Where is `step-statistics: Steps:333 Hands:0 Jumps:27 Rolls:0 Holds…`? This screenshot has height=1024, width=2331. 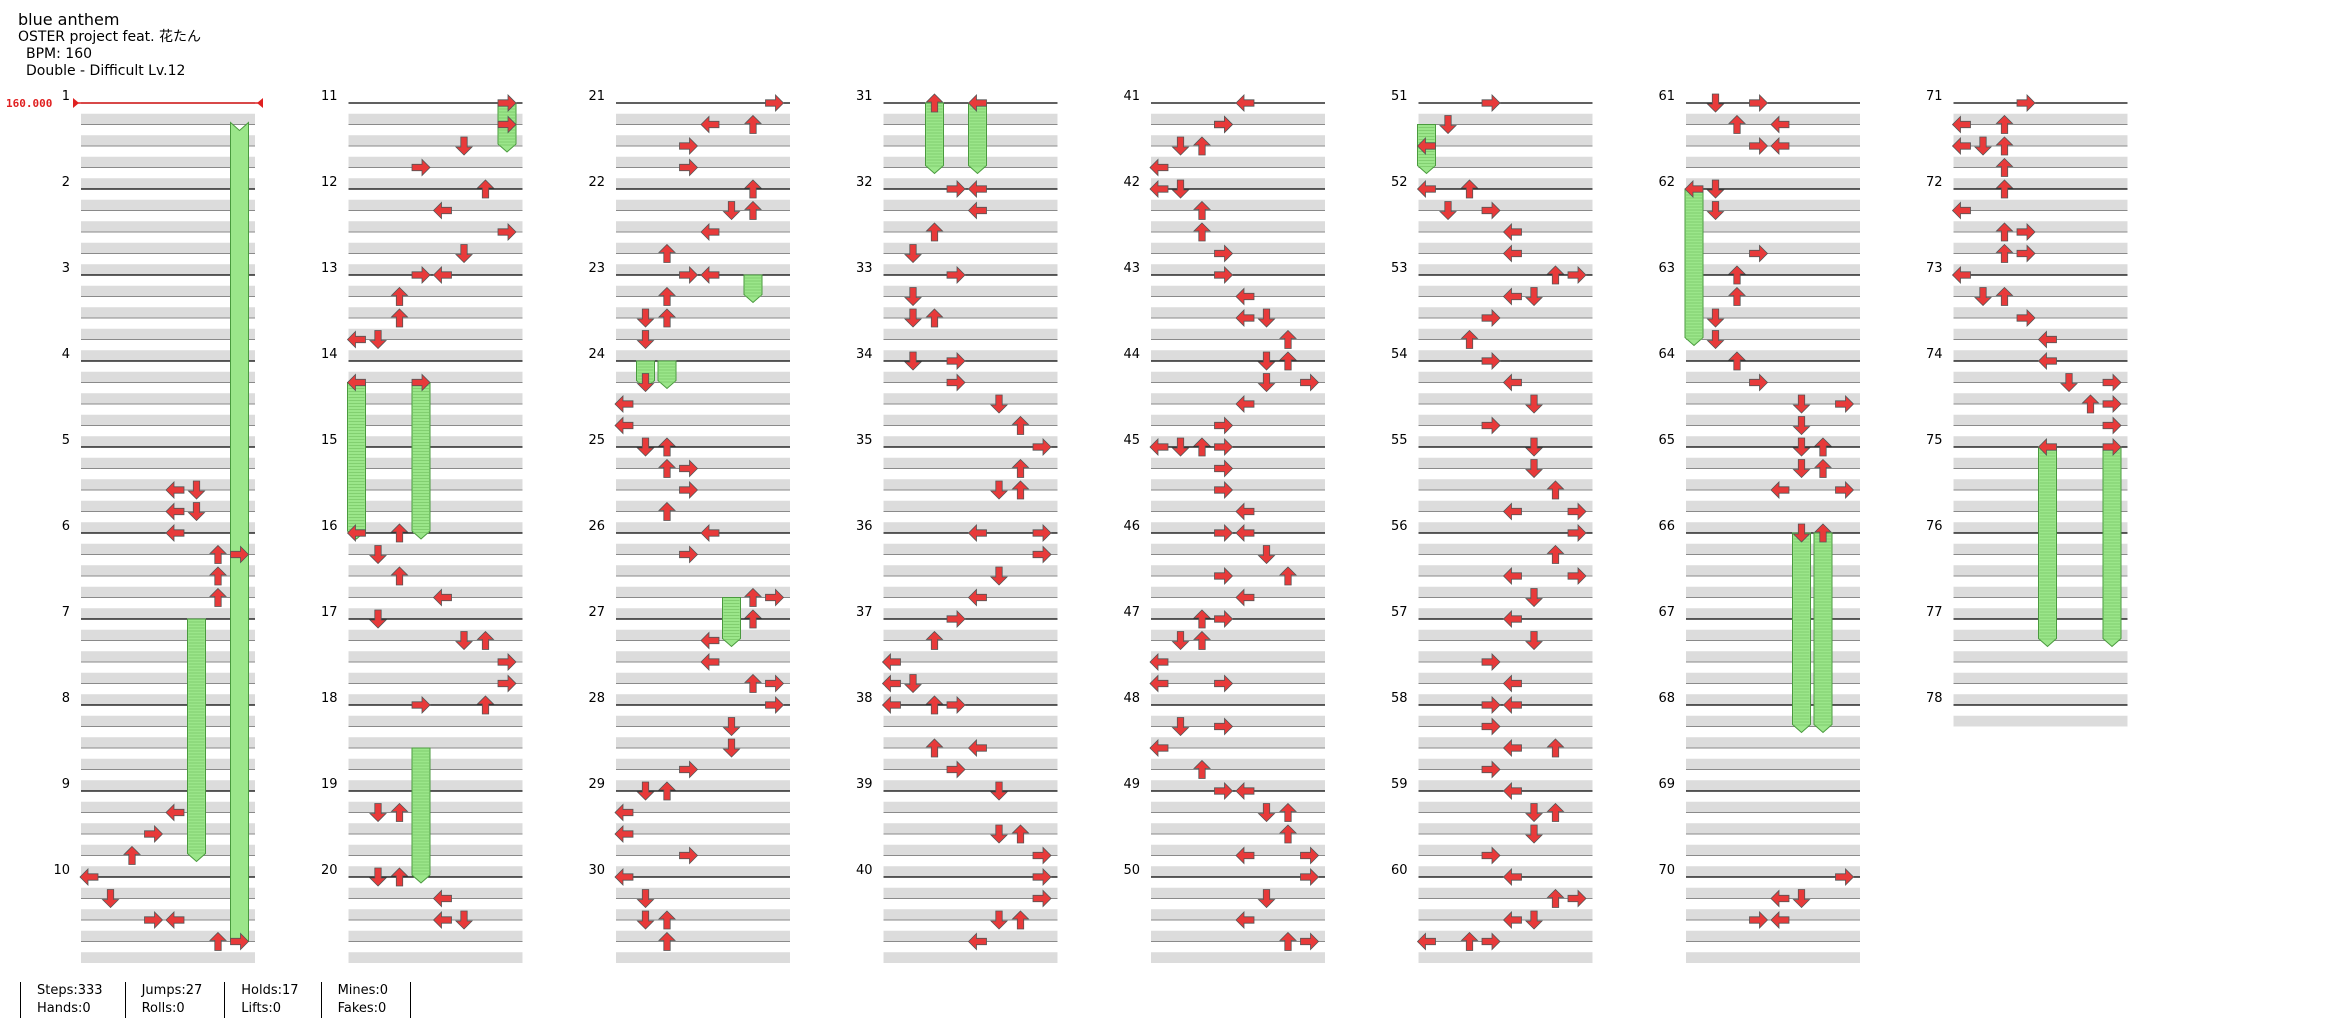
step-statistics: Steps:333 Hands:0 Jumps:27 Rolls:0 Holds… is located at coordinates (216, 1000).